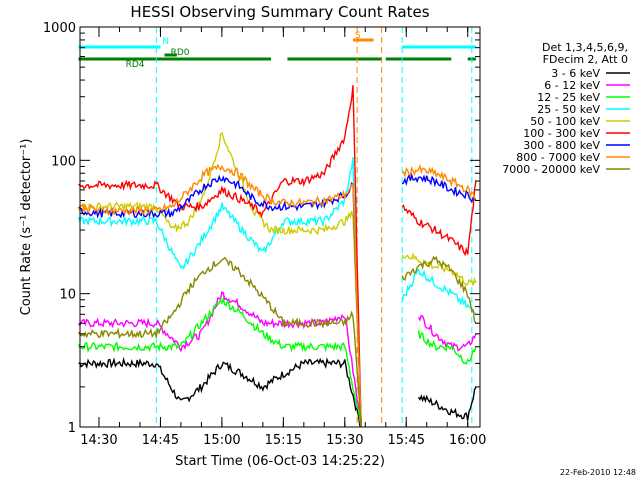 This screenshot has width=640, height=480. Describe the element at coordinates (67, 295) in the screenshot. I see `y-tick-label: 10` at that location.